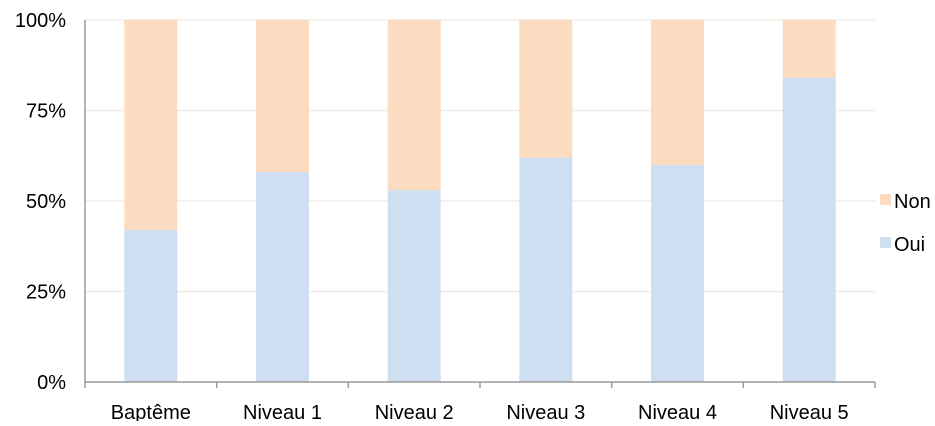  I want to click on y-tick-label: 25%, so click(46, 293).